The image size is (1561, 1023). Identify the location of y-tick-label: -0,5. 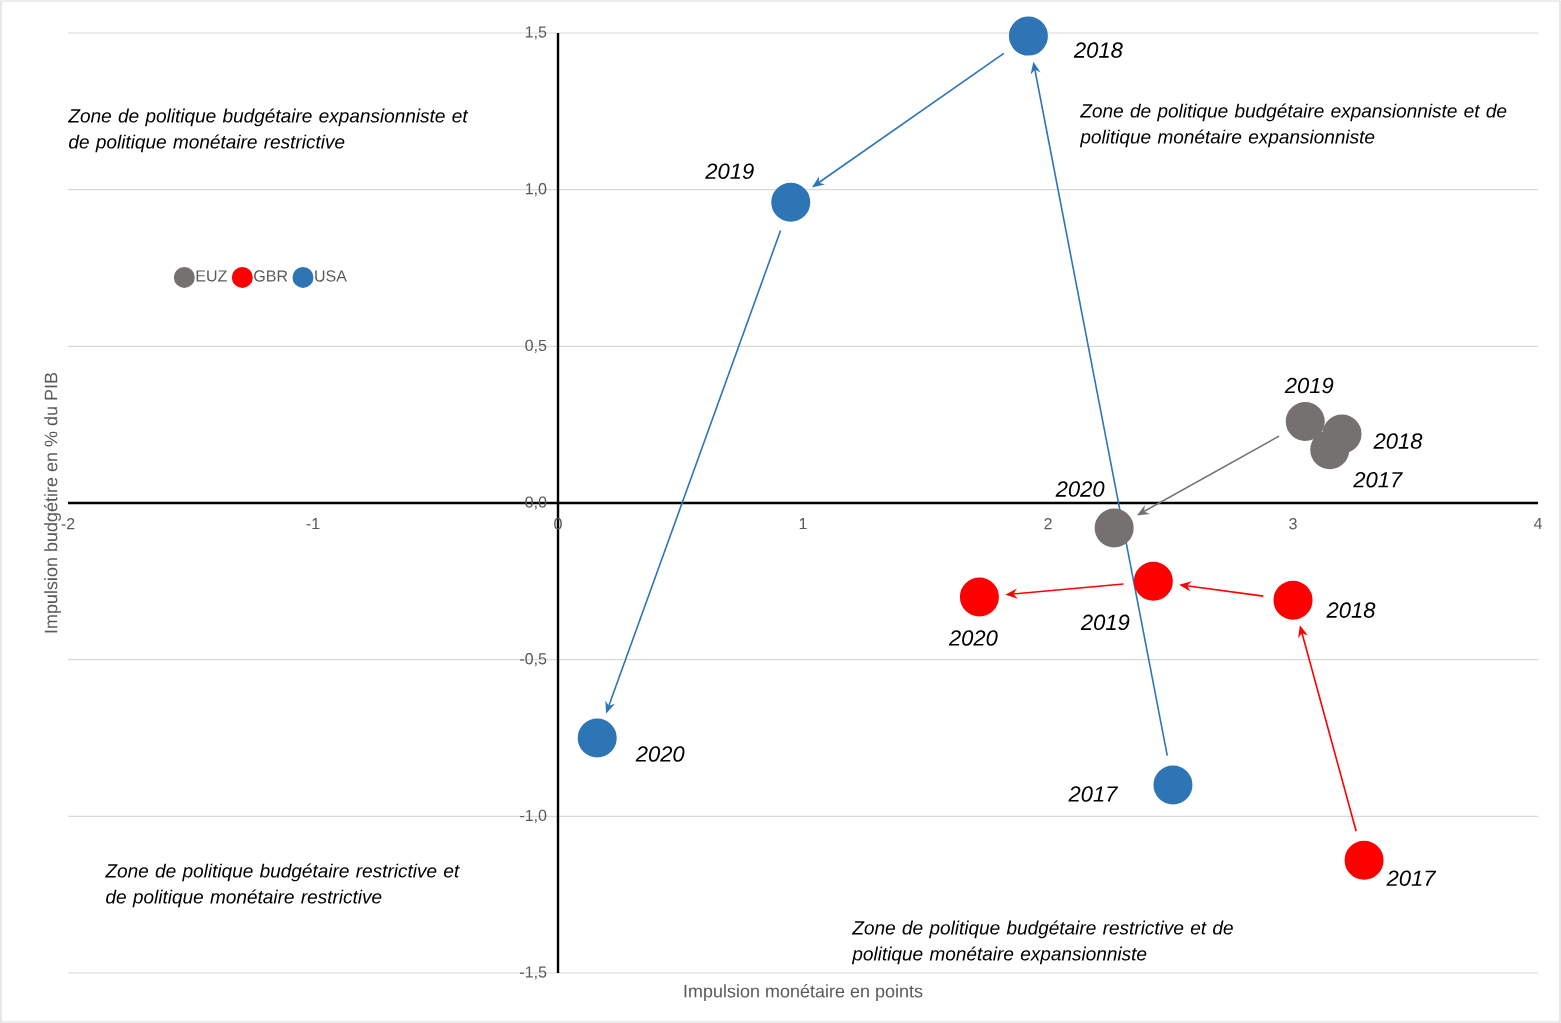
(533, 660).